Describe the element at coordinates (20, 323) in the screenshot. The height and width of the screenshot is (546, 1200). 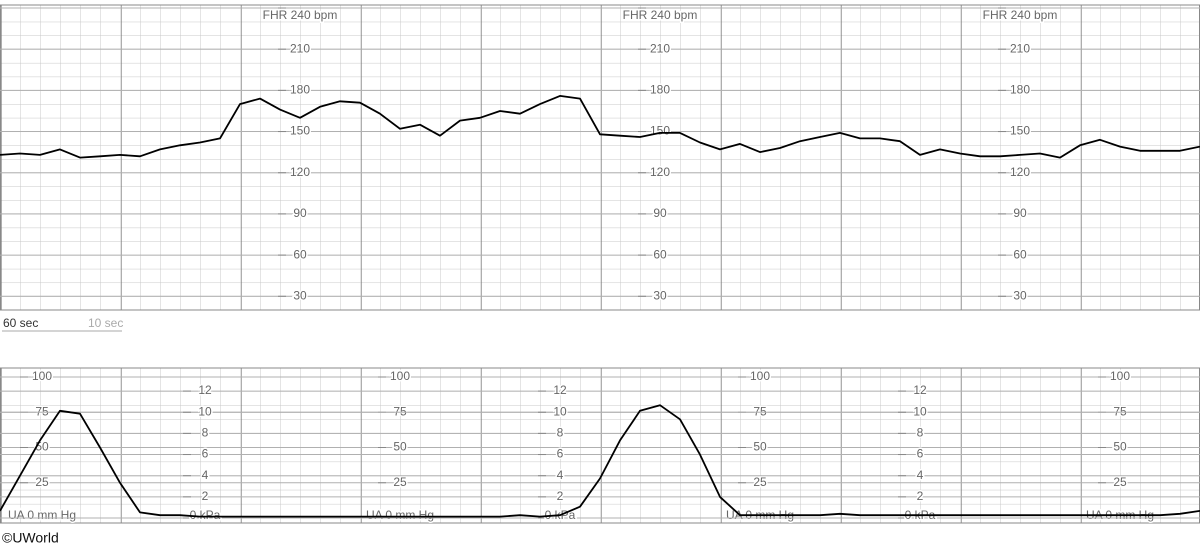
I see `time-scale-label: 60 sec` at that location.